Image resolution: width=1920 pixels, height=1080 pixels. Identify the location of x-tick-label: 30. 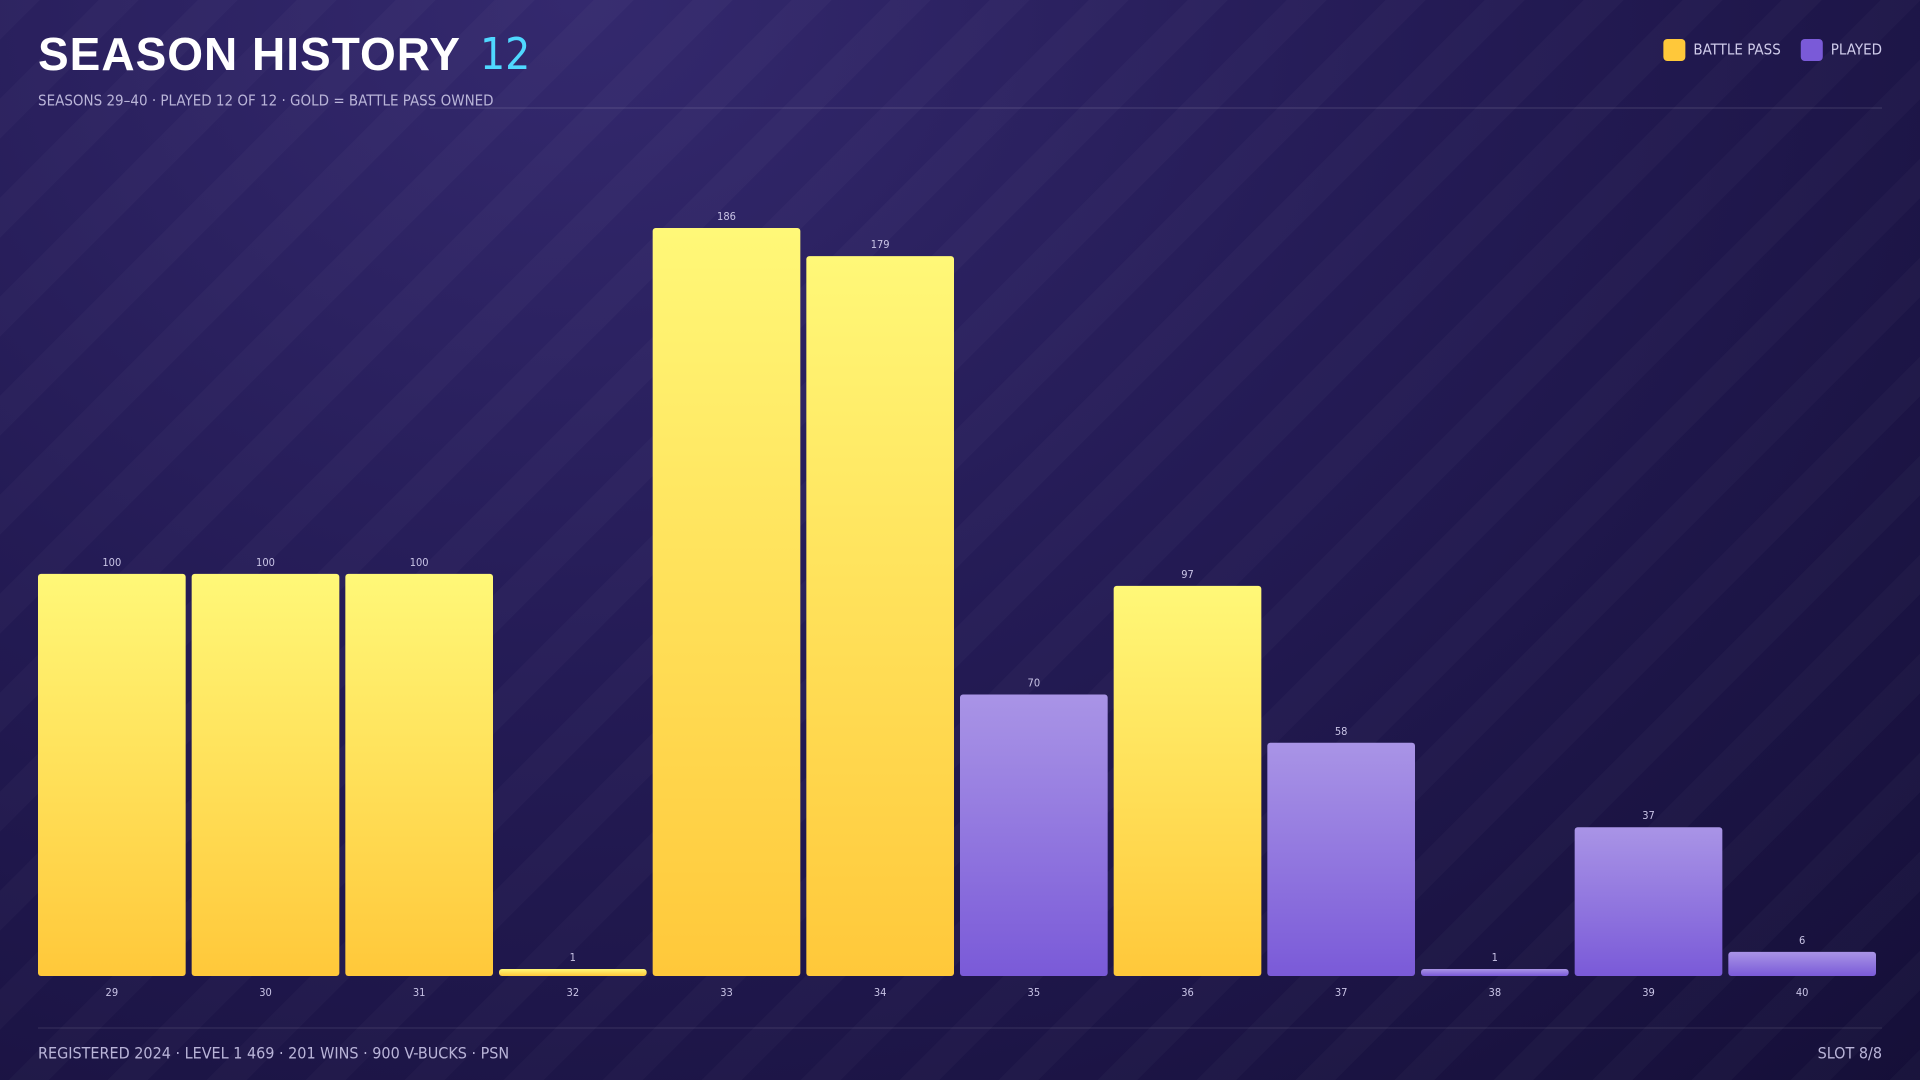
(265, 992).